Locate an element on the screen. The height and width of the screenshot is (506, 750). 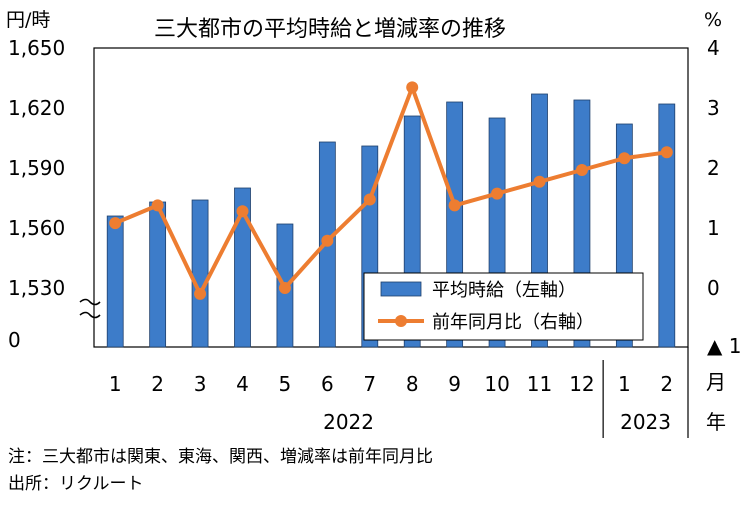
source-text: 出所：リクルート is located at coordinates (76, 484).